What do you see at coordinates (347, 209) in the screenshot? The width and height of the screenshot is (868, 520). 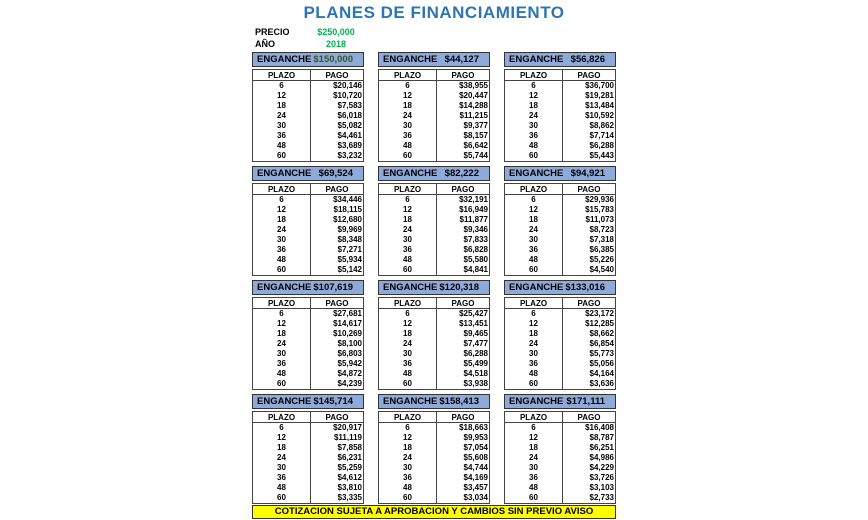 I see `pago-cell: $18,115` at bounding box center [347, 209].